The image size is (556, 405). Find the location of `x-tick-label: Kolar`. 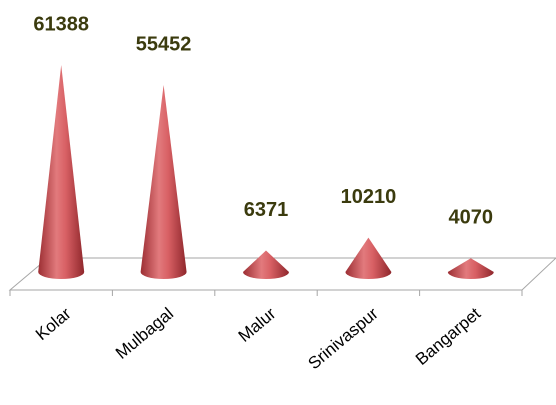

x-tick-label: Kolar is located at coordinates (53, 324).